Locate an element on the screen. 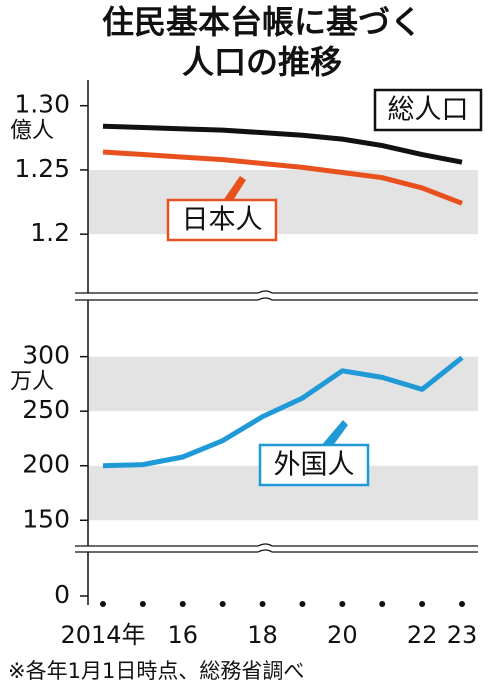  x-tick-label: 23 is located at coordinates (462, 635).